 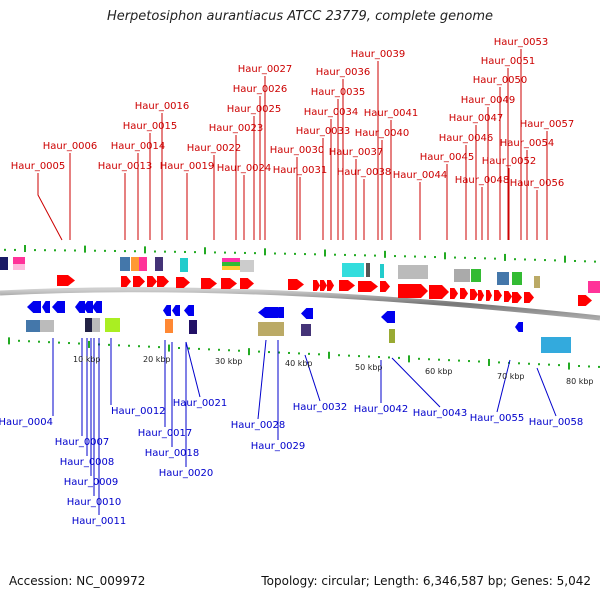 I want to click on gene-label-forward: Haur_0030, so click(x=297, y=150).